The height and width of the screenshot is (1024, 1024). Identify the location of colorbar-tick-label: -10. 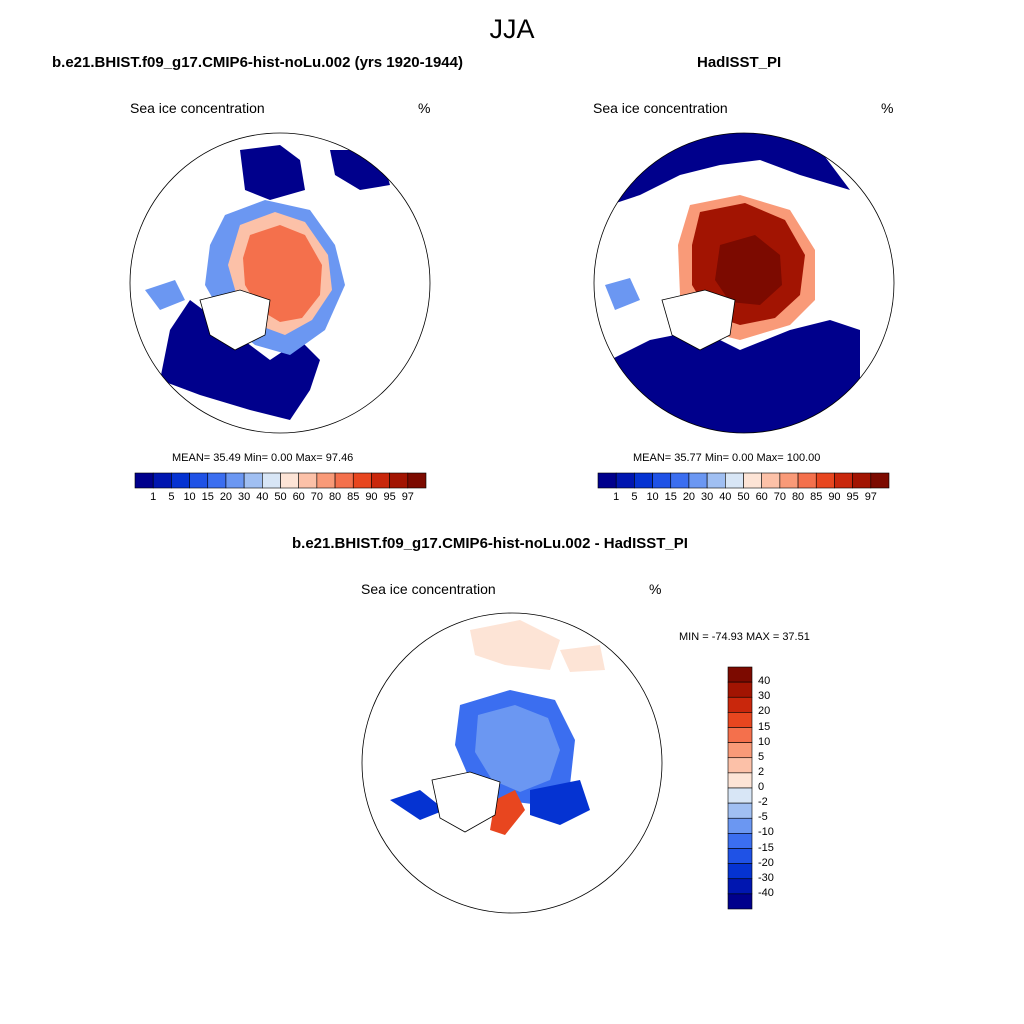
(766, 832).